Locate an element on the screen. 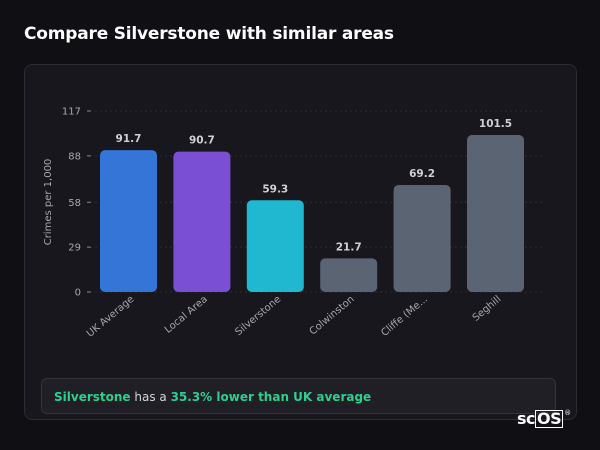  page-title: Compare Silverstone with similar areas is located at coordinates (209, 34).